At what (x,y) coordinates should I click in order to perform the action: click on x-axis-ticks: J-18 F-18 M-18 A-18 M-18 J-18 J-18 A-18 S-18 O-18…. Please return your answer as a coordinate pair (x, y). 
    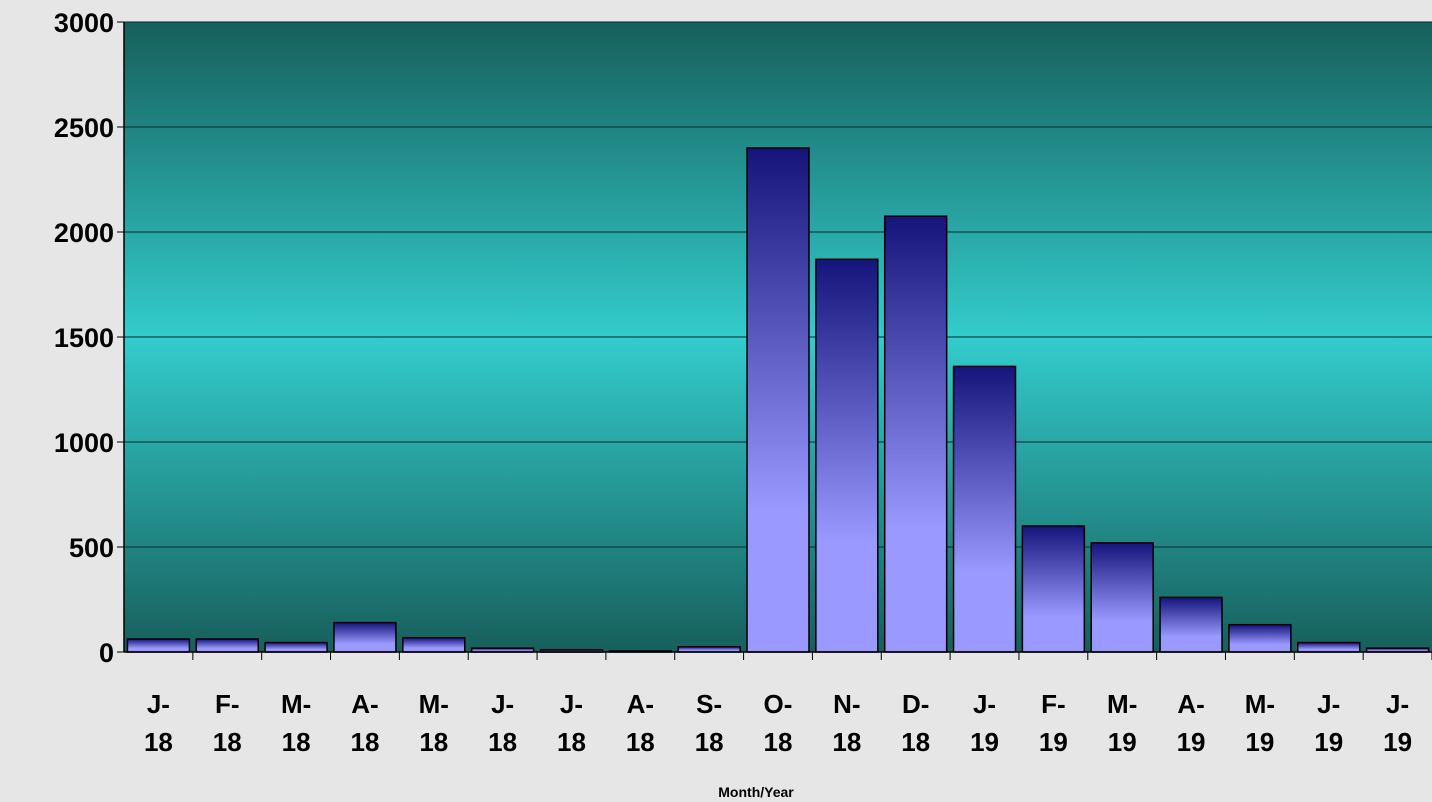
    Looking at the image, I should click on (778, 723).